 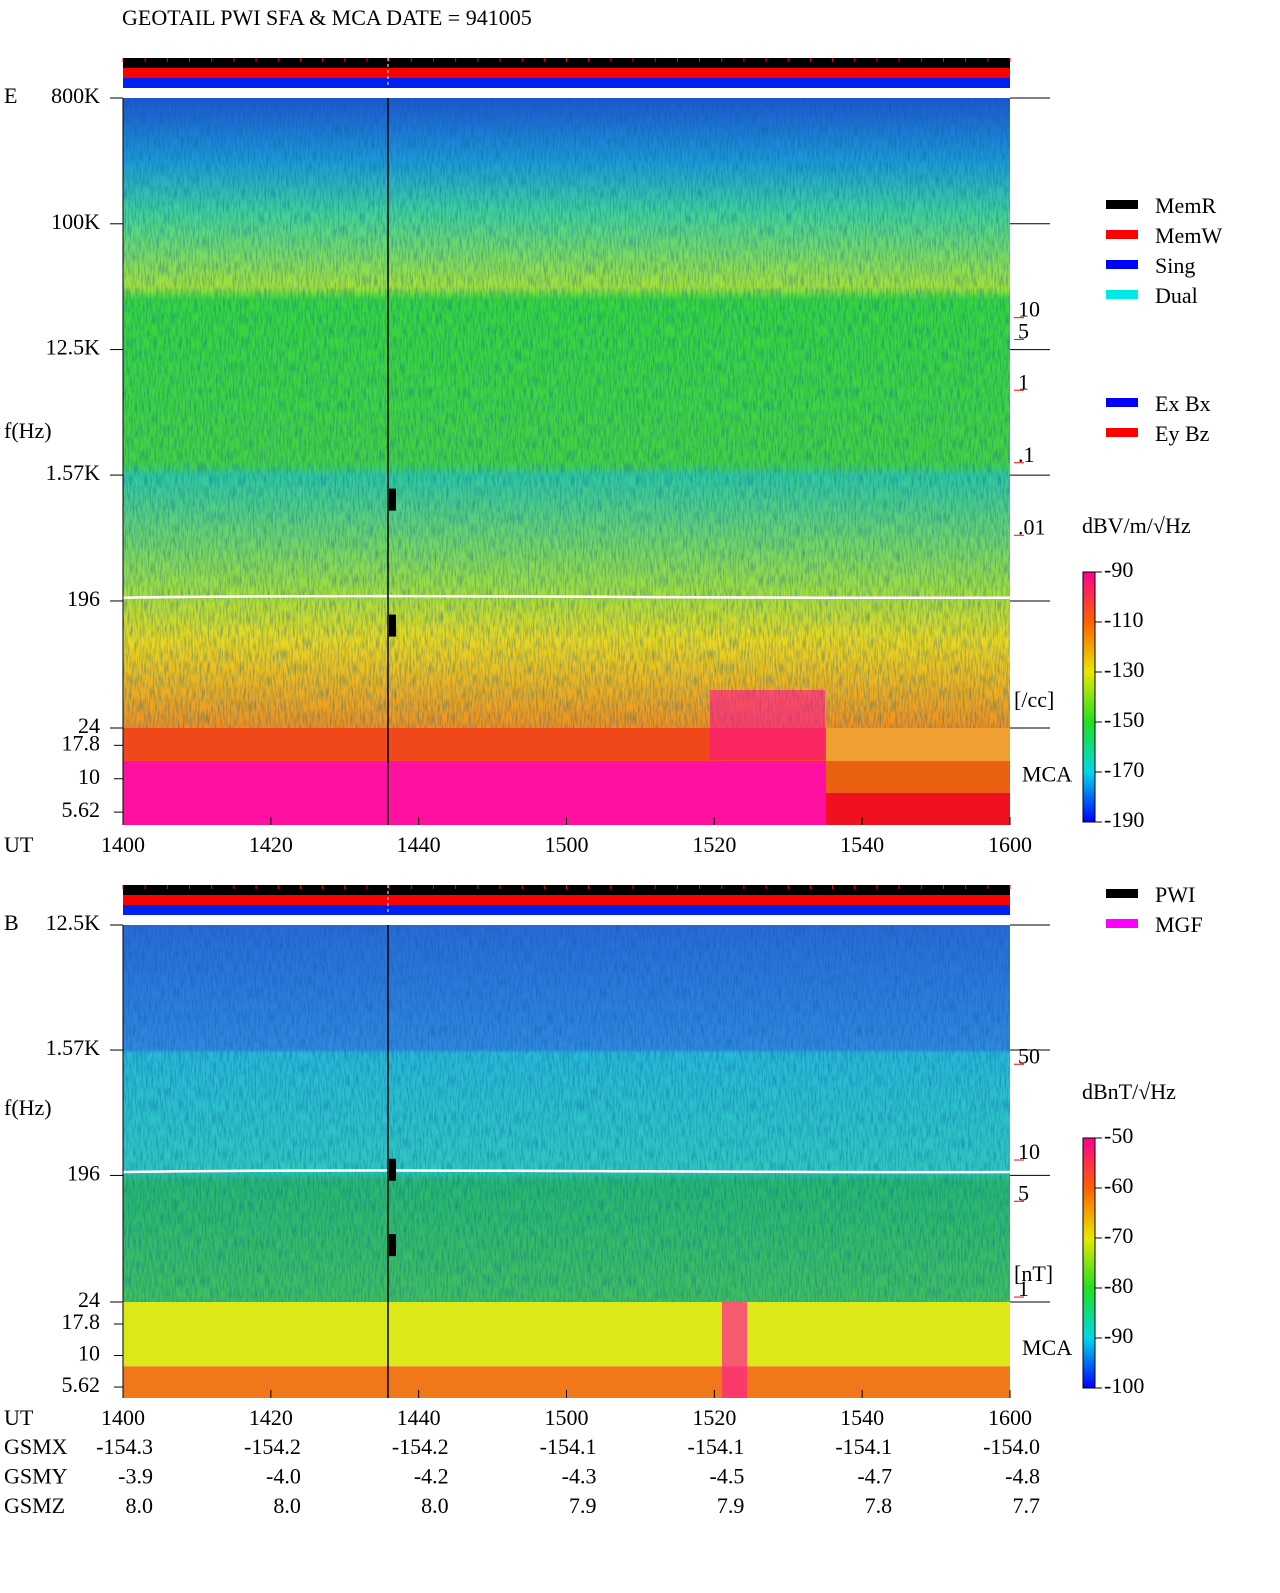 What do you see at coordinates (327, 17) in the screenshot?
I see `title: GEOTAIL PWI SFA & MCA DATE = 941005` at bounding box center [327, 17].